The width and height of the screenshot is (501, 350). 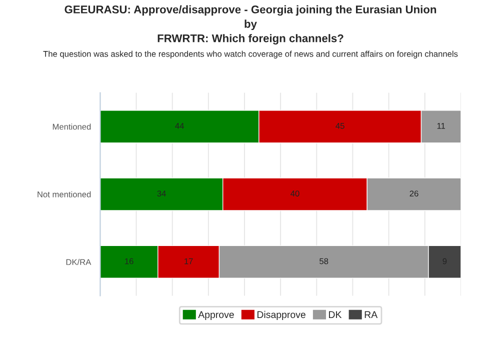 I want to click on legend-label: DK, so click(x=335, y=314).